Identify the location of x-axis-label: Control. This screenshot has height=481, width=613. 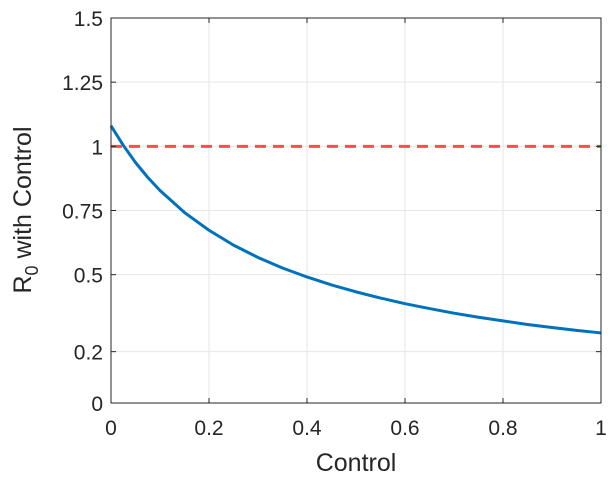
(356, 463).